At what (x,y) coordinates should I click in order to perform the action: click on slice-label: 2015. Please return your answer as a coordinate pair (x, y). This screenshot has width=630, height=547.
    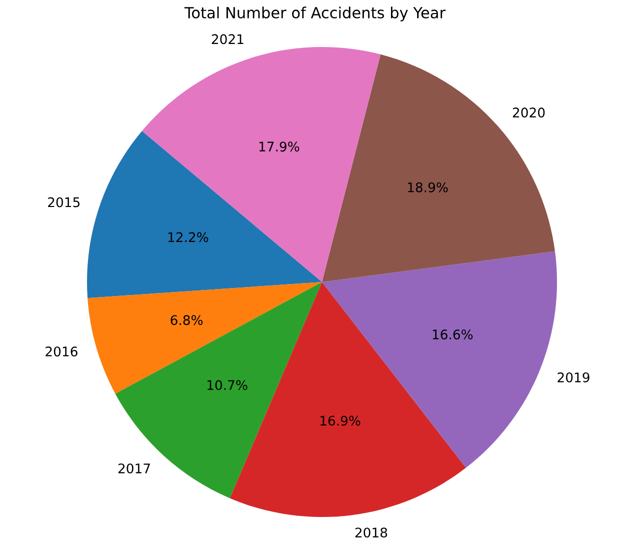
    Looking at the image, I should click on (64, 202).